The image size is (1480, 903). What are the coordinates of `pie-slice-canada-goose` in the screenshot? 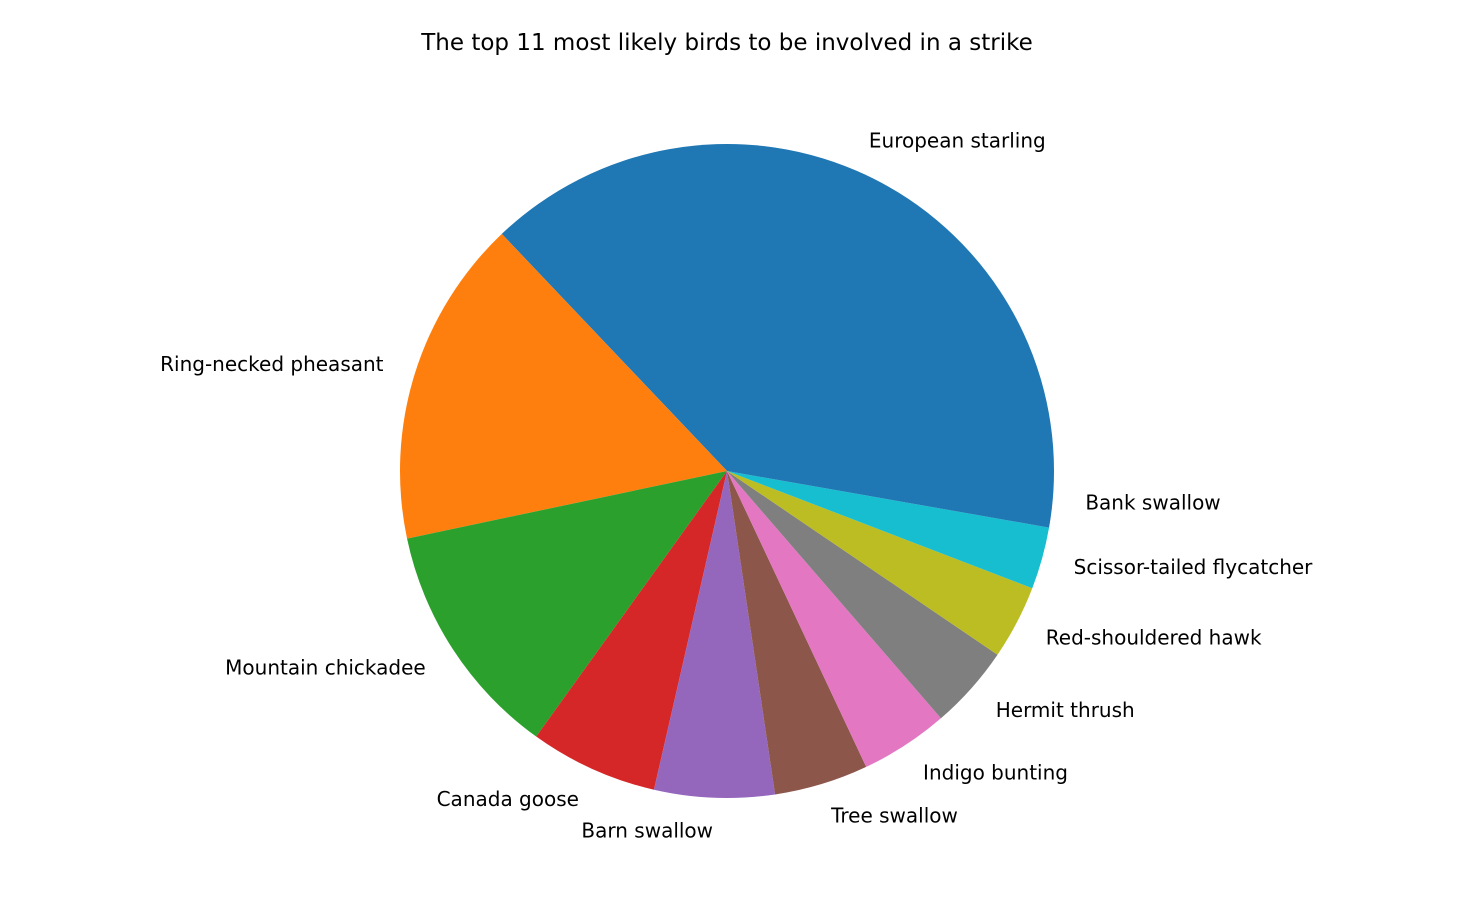 It's located at (631, 630).